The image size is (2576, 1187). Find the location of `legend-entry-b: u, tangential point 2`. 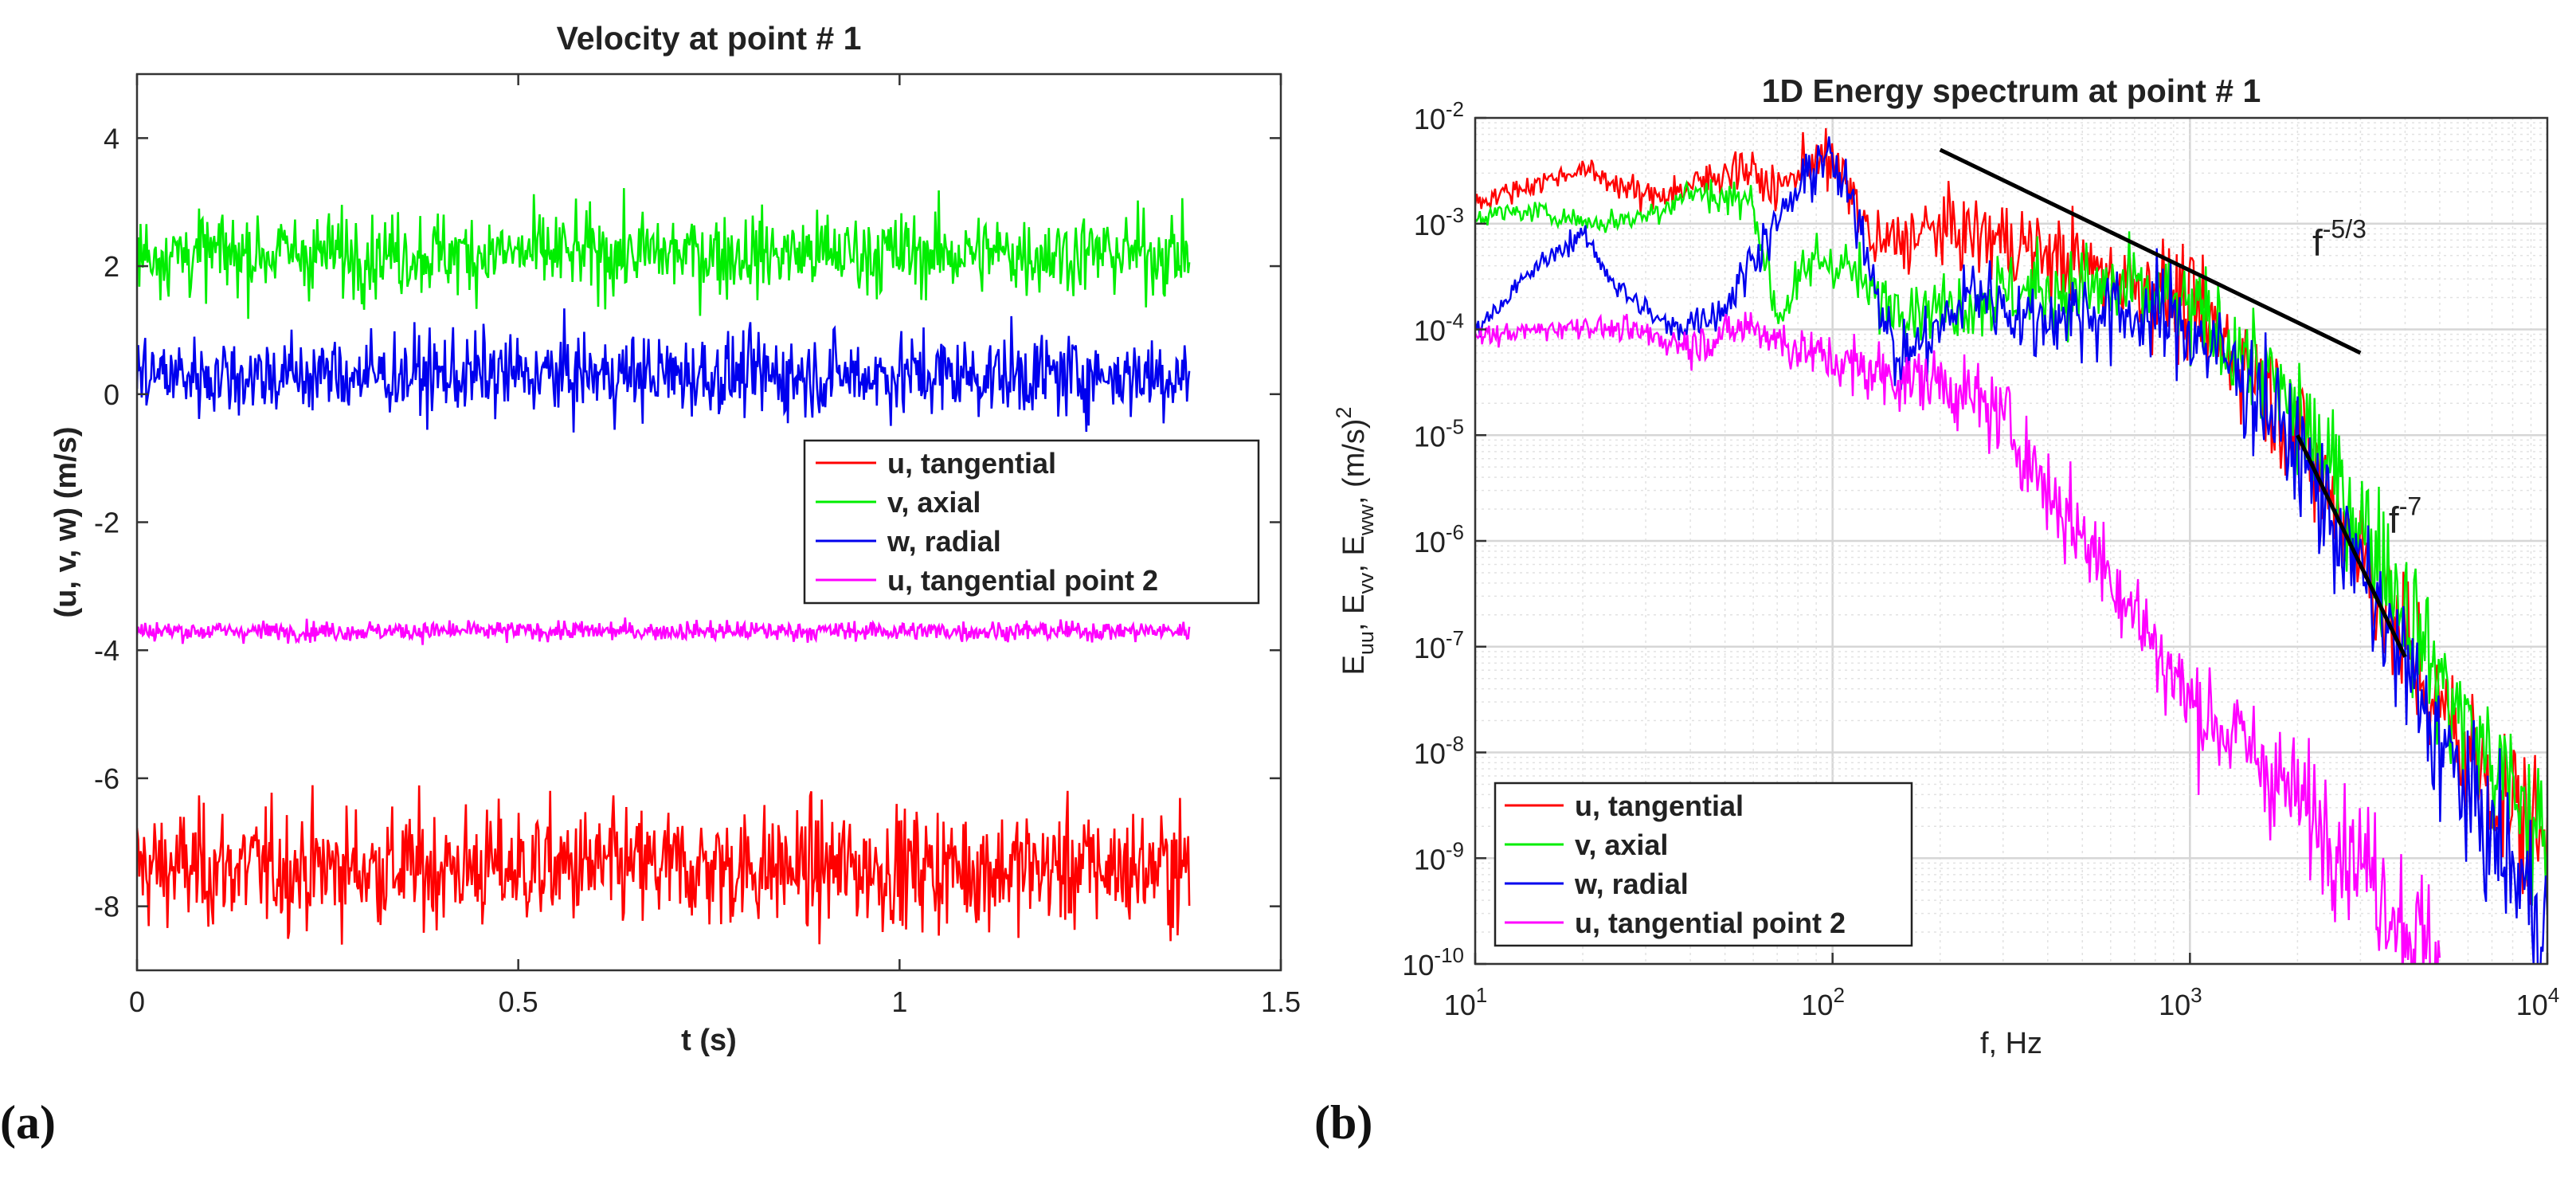

legend-entry-b: u, tangential point 2 is located at coordinates (1710, 923).